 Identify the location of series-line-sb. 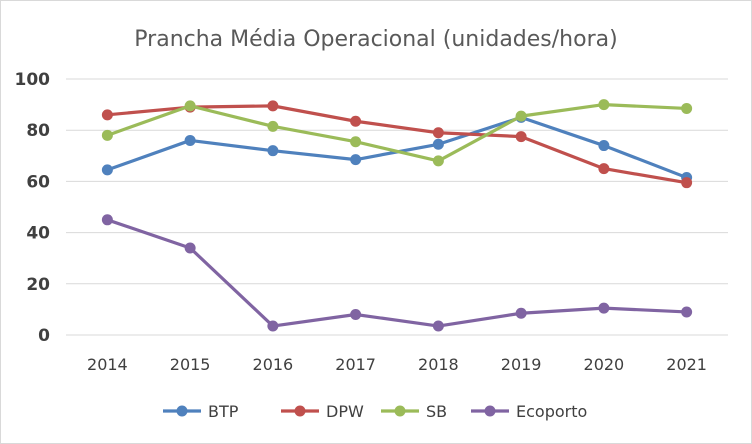
(397, 132).